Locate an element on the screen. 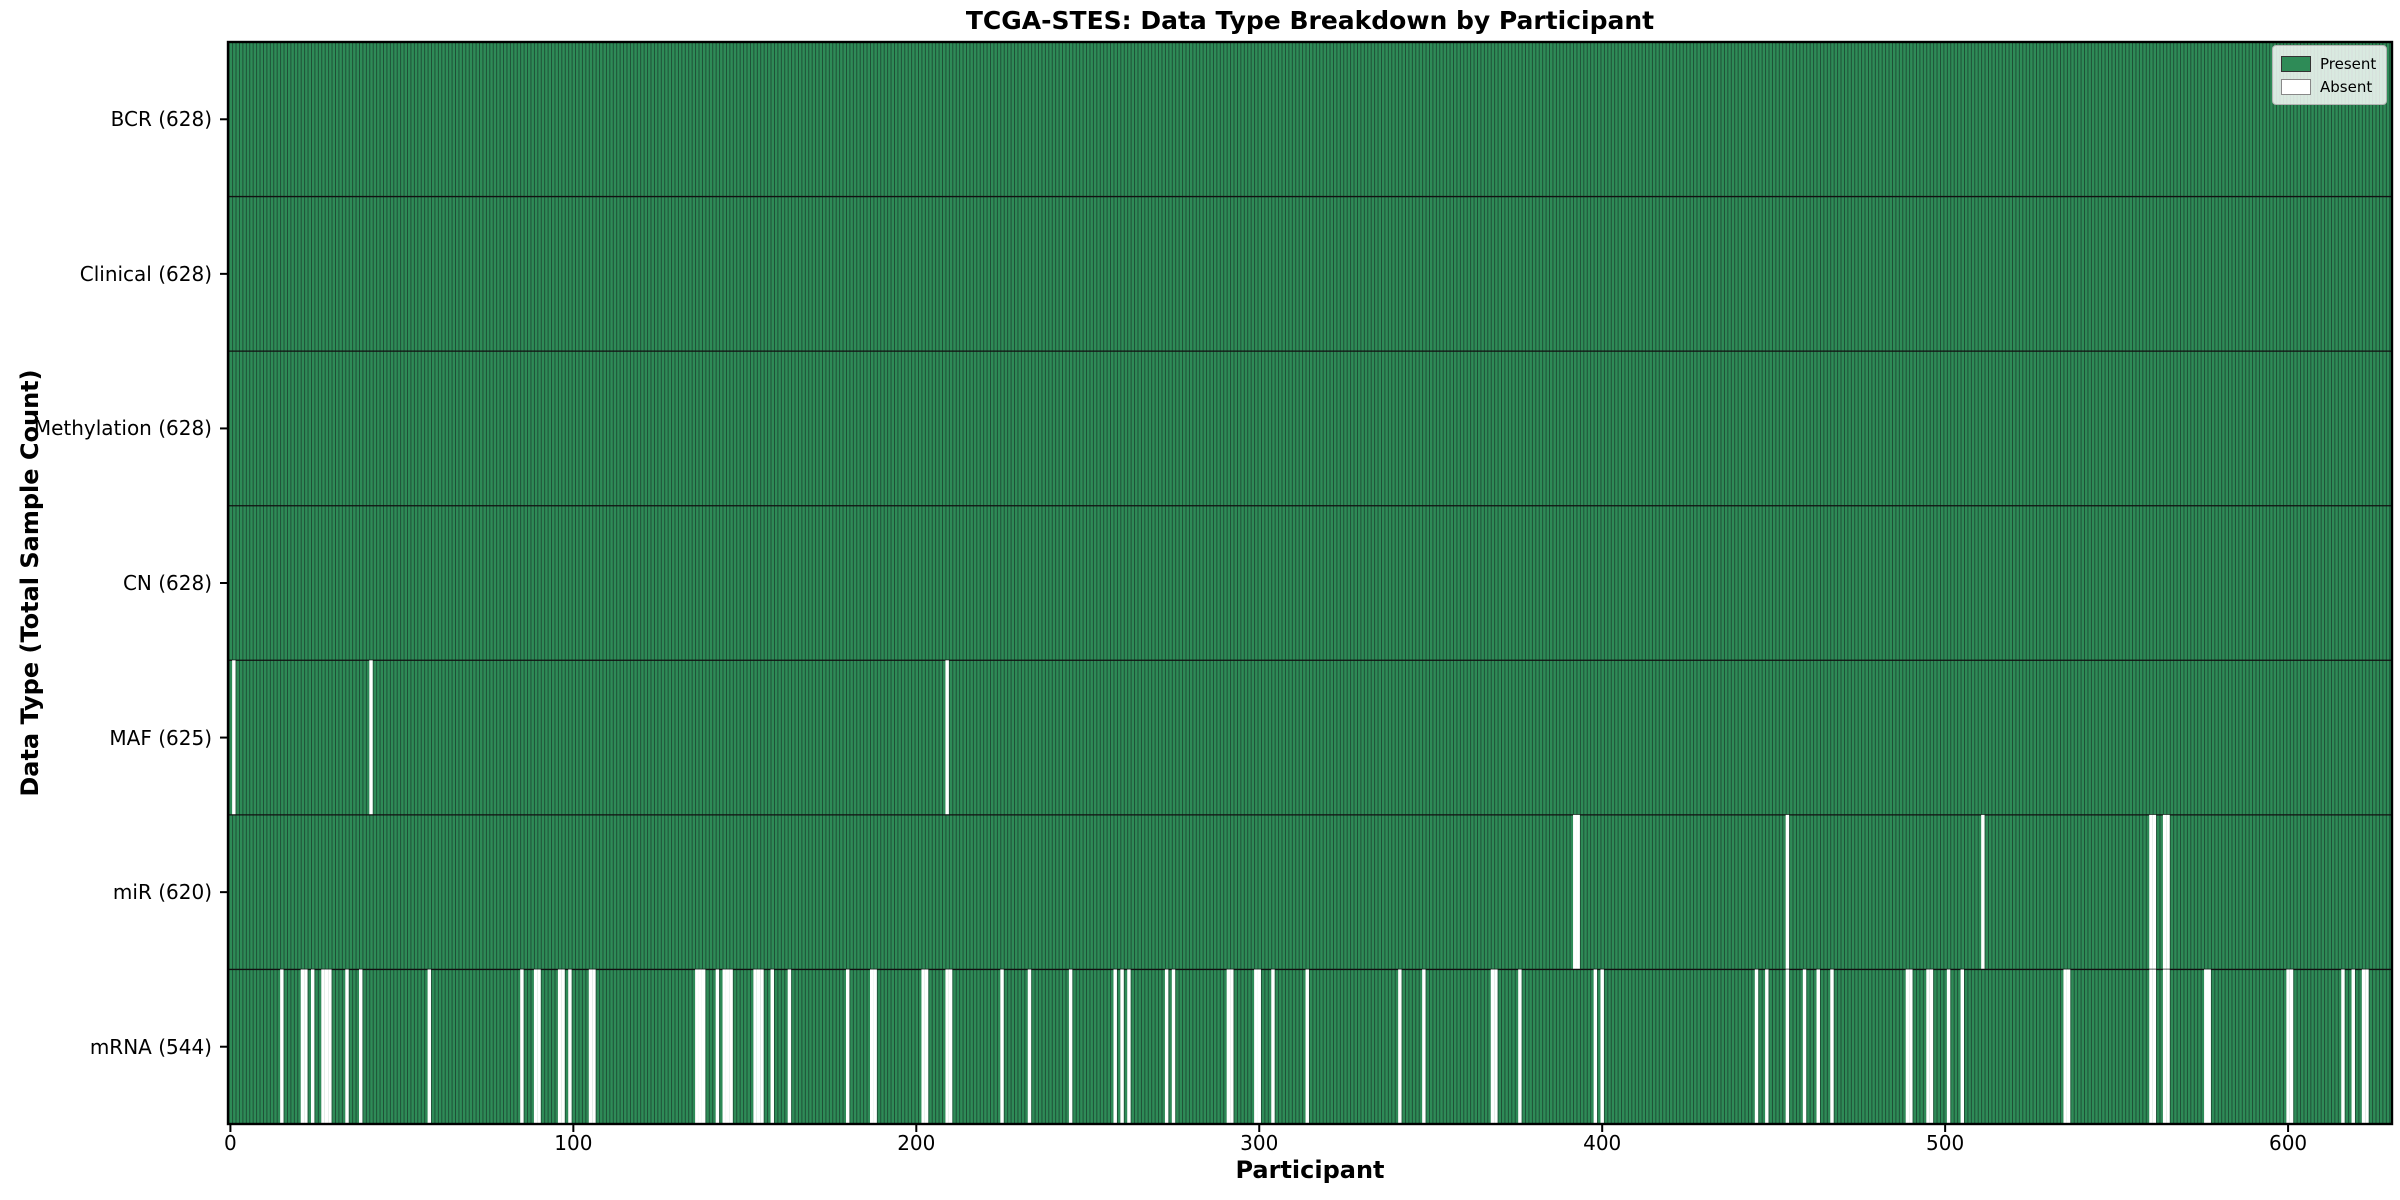  row-band-miR is located at coordinates (1310, 892).